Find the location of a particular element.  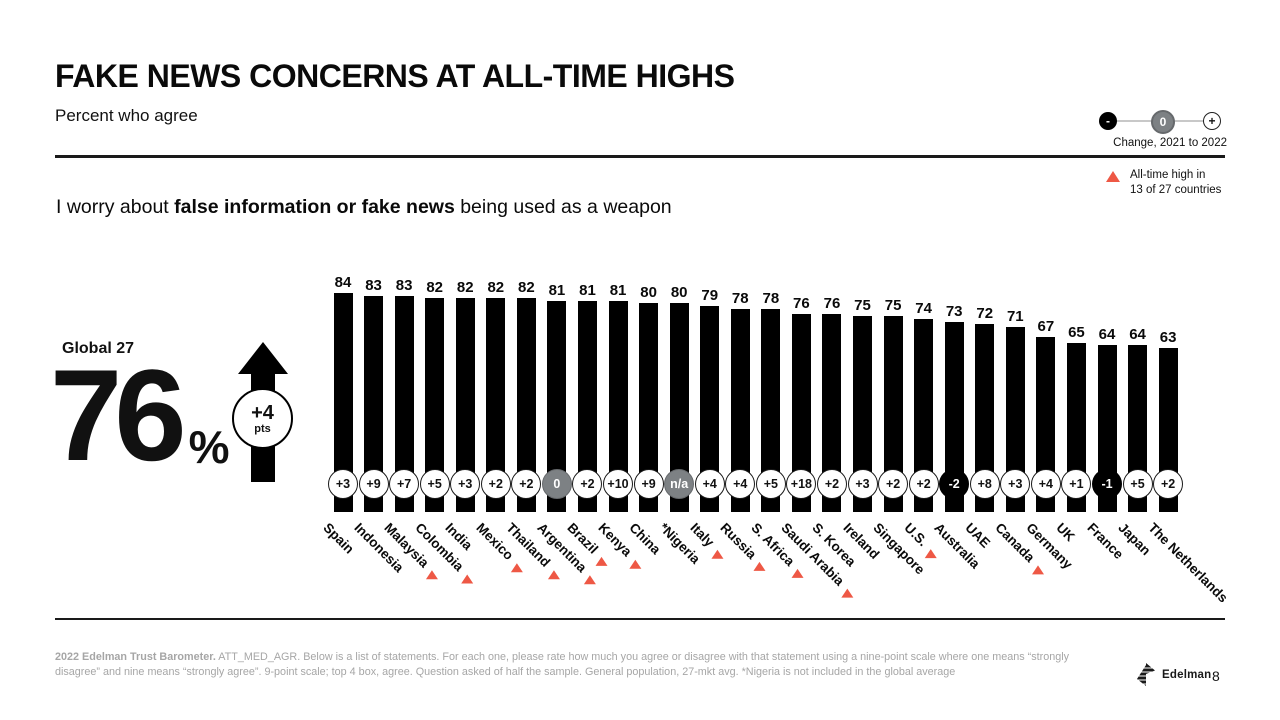

country-name: Spain is located at coordinates (338, 538).